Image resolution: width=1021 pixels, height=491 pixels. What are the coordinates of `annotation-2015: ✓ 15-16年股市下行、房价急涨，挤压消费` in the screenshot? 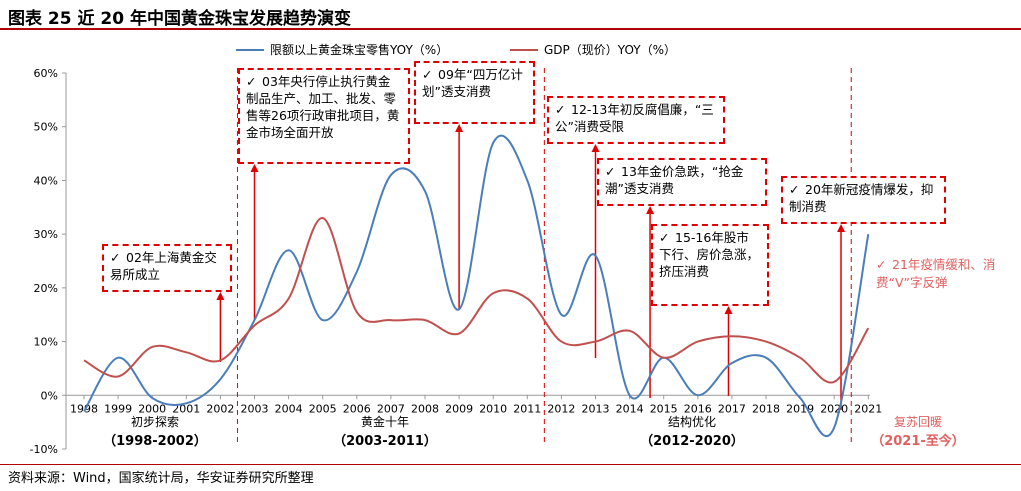 It's located at (710, 265).